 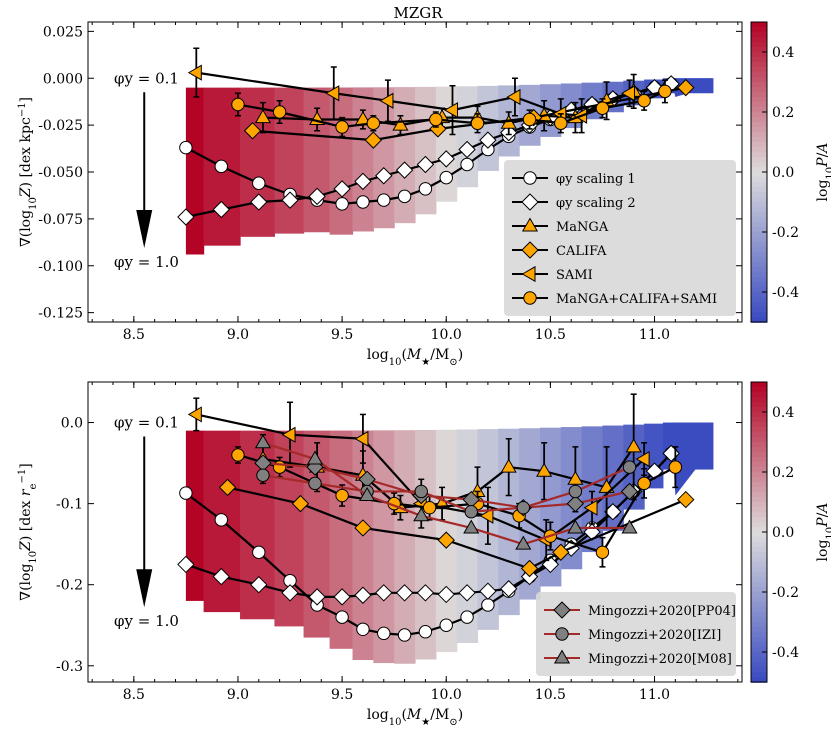 What do you see at coordinates (581, 251) in the screenshot?
I see `legend-label: CALIFA` at bounding box center [581, 251].